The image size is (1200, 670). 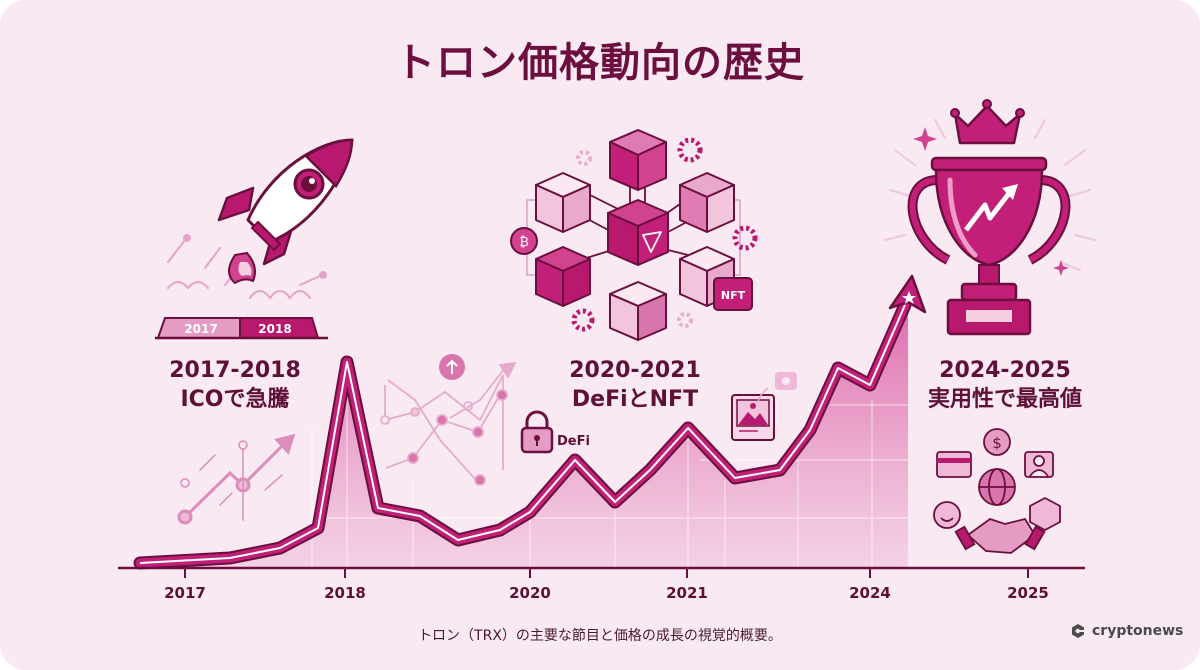 I want to click on sparkle-icon, so click(x=925, y=139).